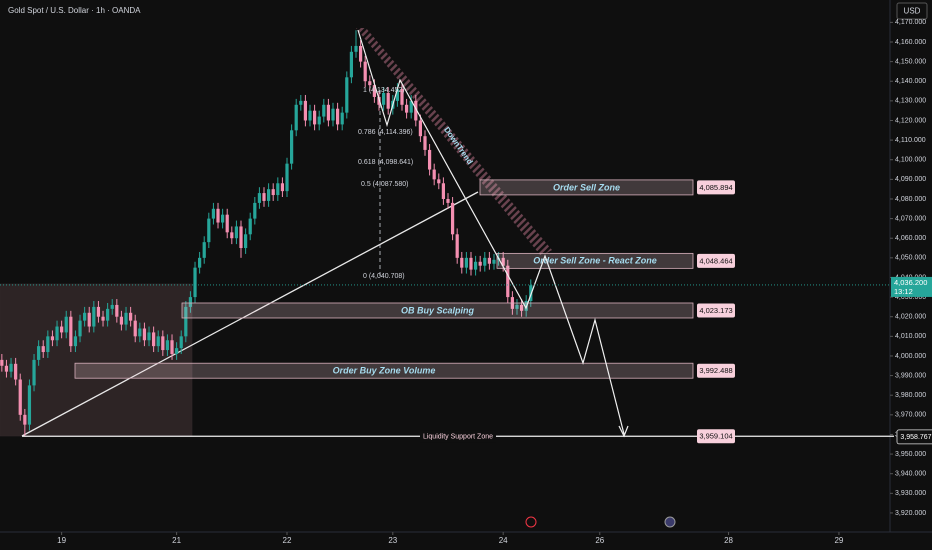 The image size is (932, 550). I want to click on x-tick-label: 28, so click(728, 540).